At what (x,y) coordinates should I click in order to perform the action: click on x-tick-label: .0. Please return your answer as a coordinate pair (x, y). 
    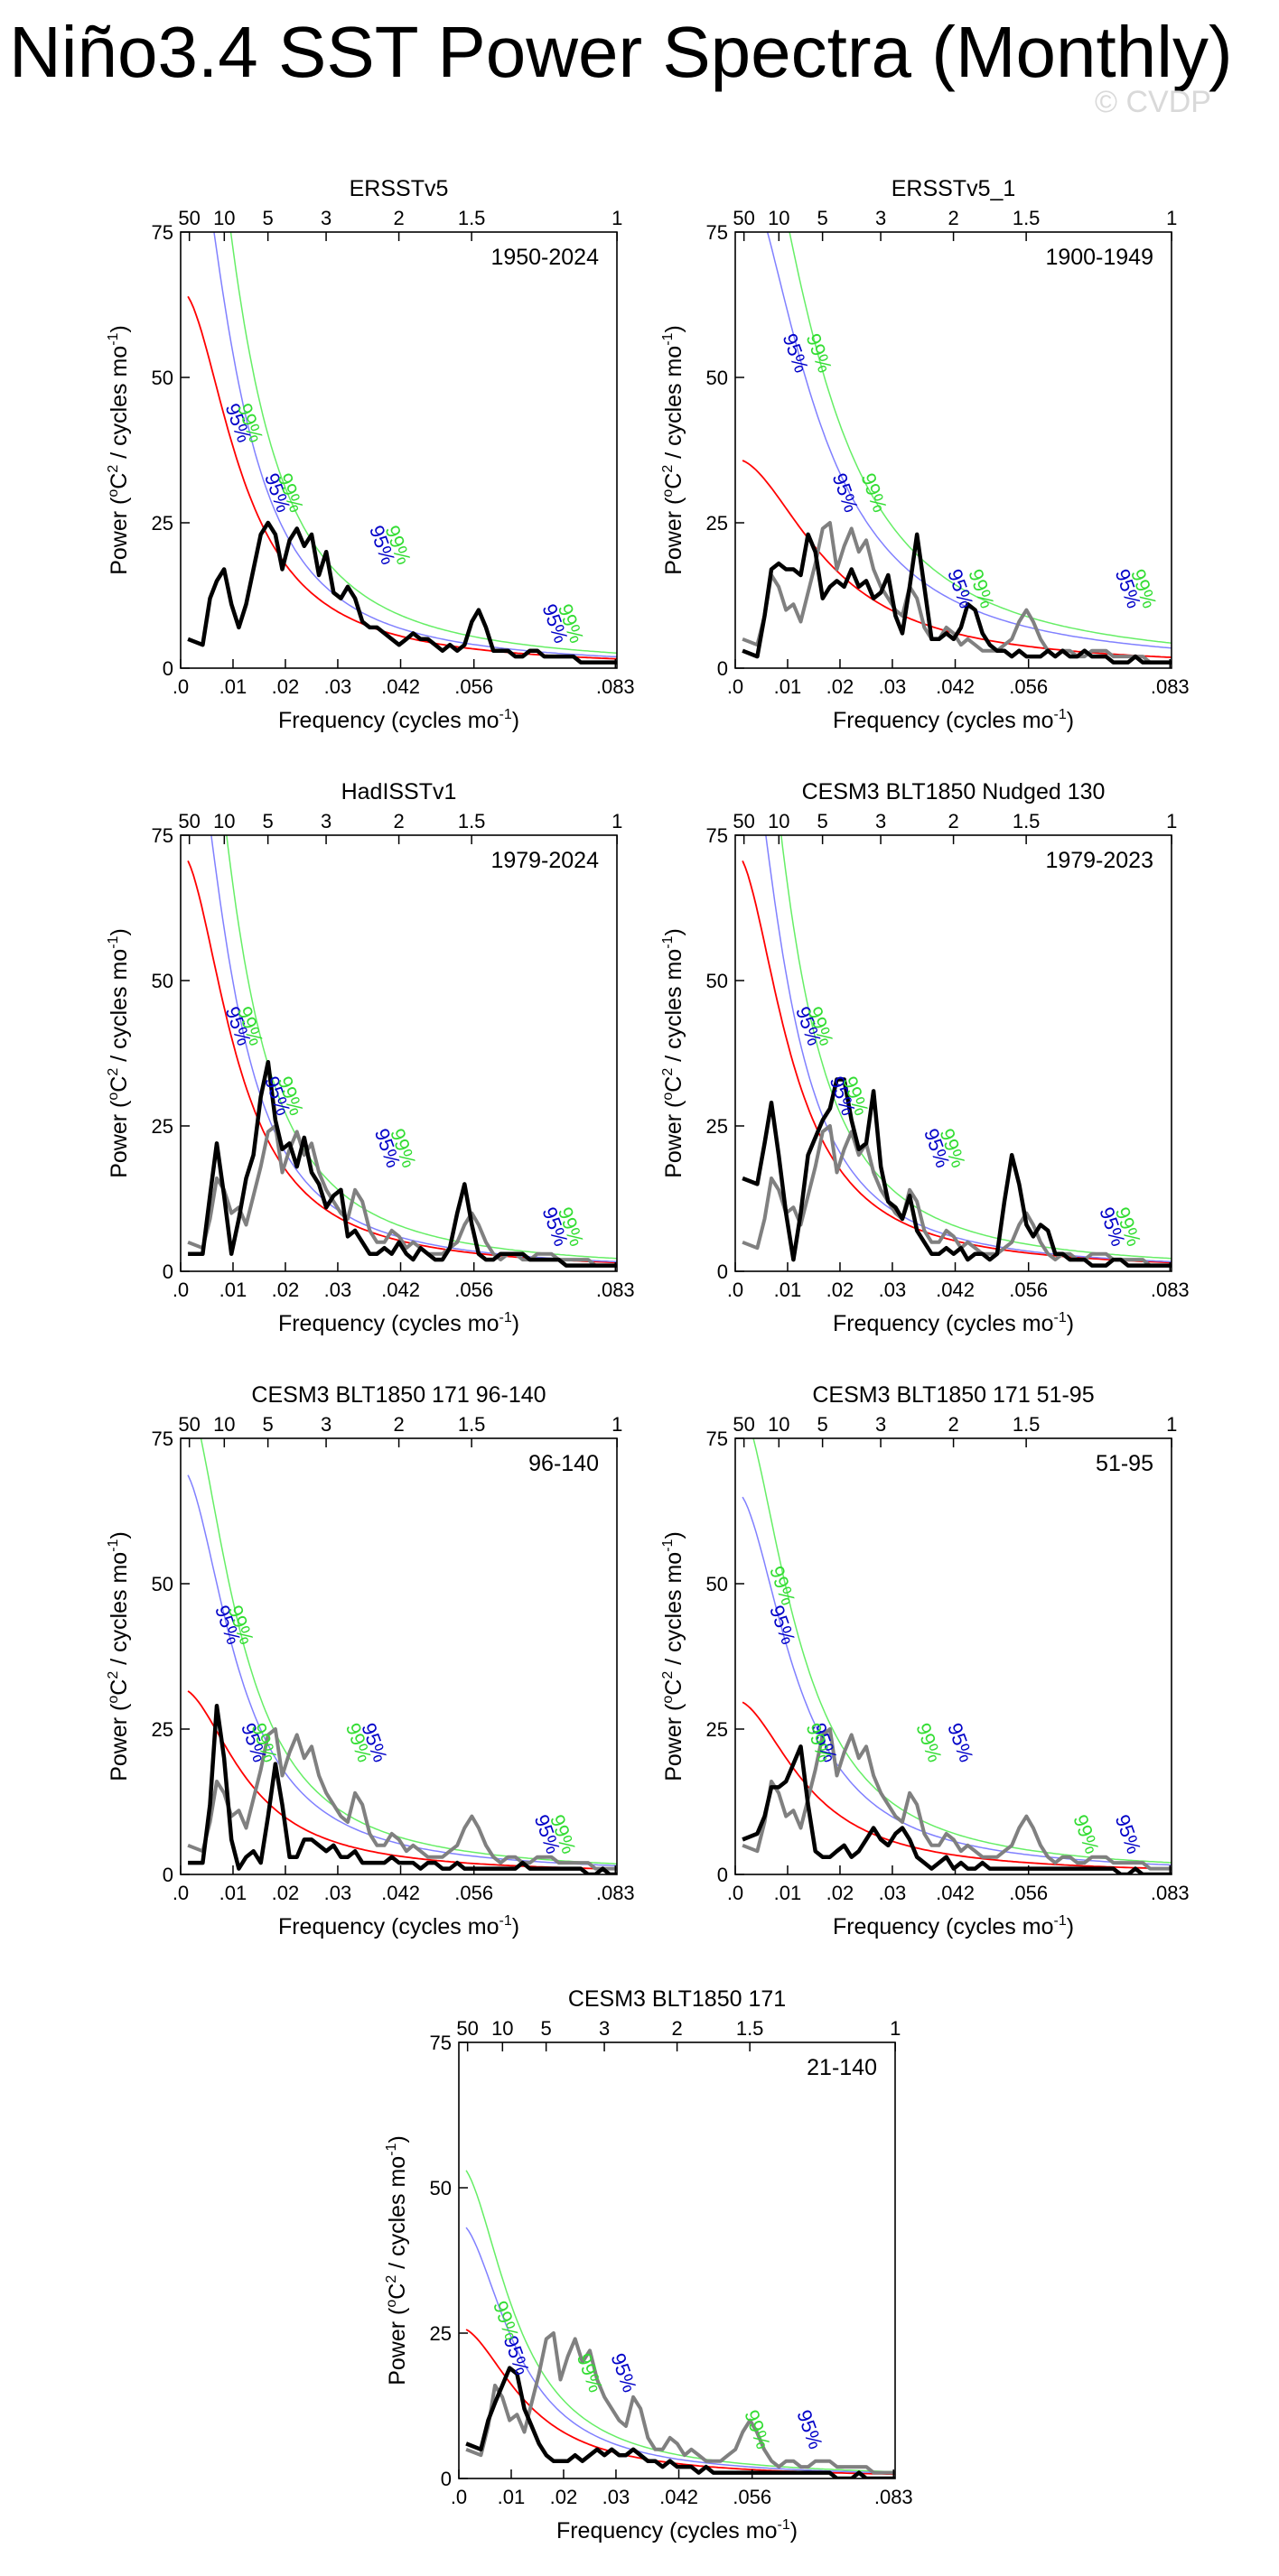
    Looking at the image, I should click on (181, 1893).